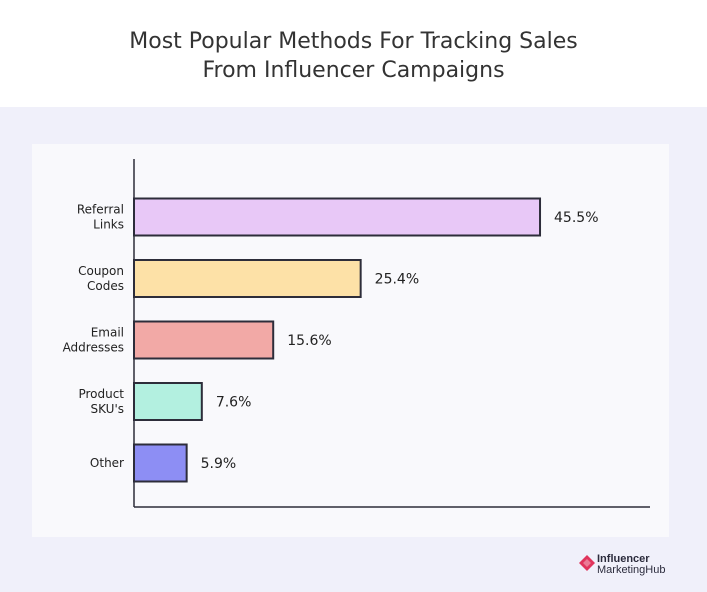 This screenshot has width=707, height=592. Describe the element at coordinates (100, 217) in the screenshot. I see `category-label-1: Referral Links` at that location.